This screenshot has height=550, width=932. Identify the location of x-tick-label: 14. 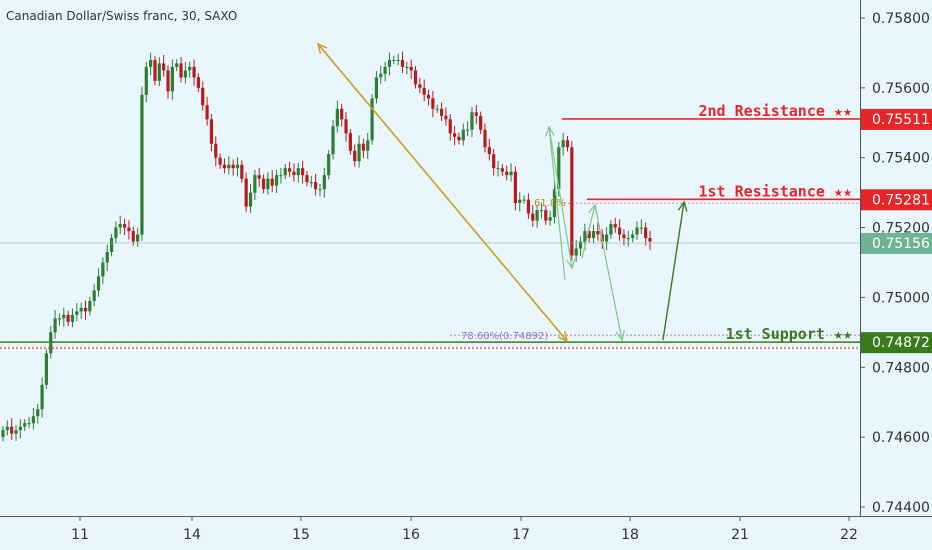
(192, 535).